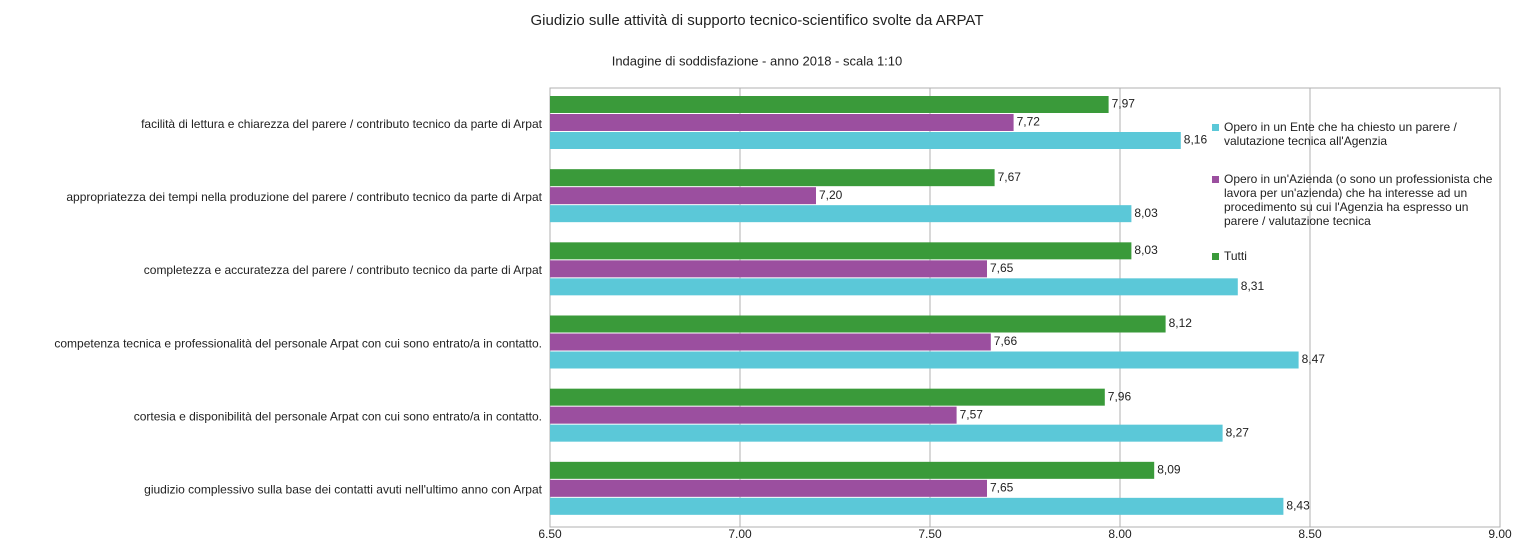  What do you see at coordinates (1298, 506) in the screenshot?
I see `value-label: 8,43` at bounding box center [1298, 506].